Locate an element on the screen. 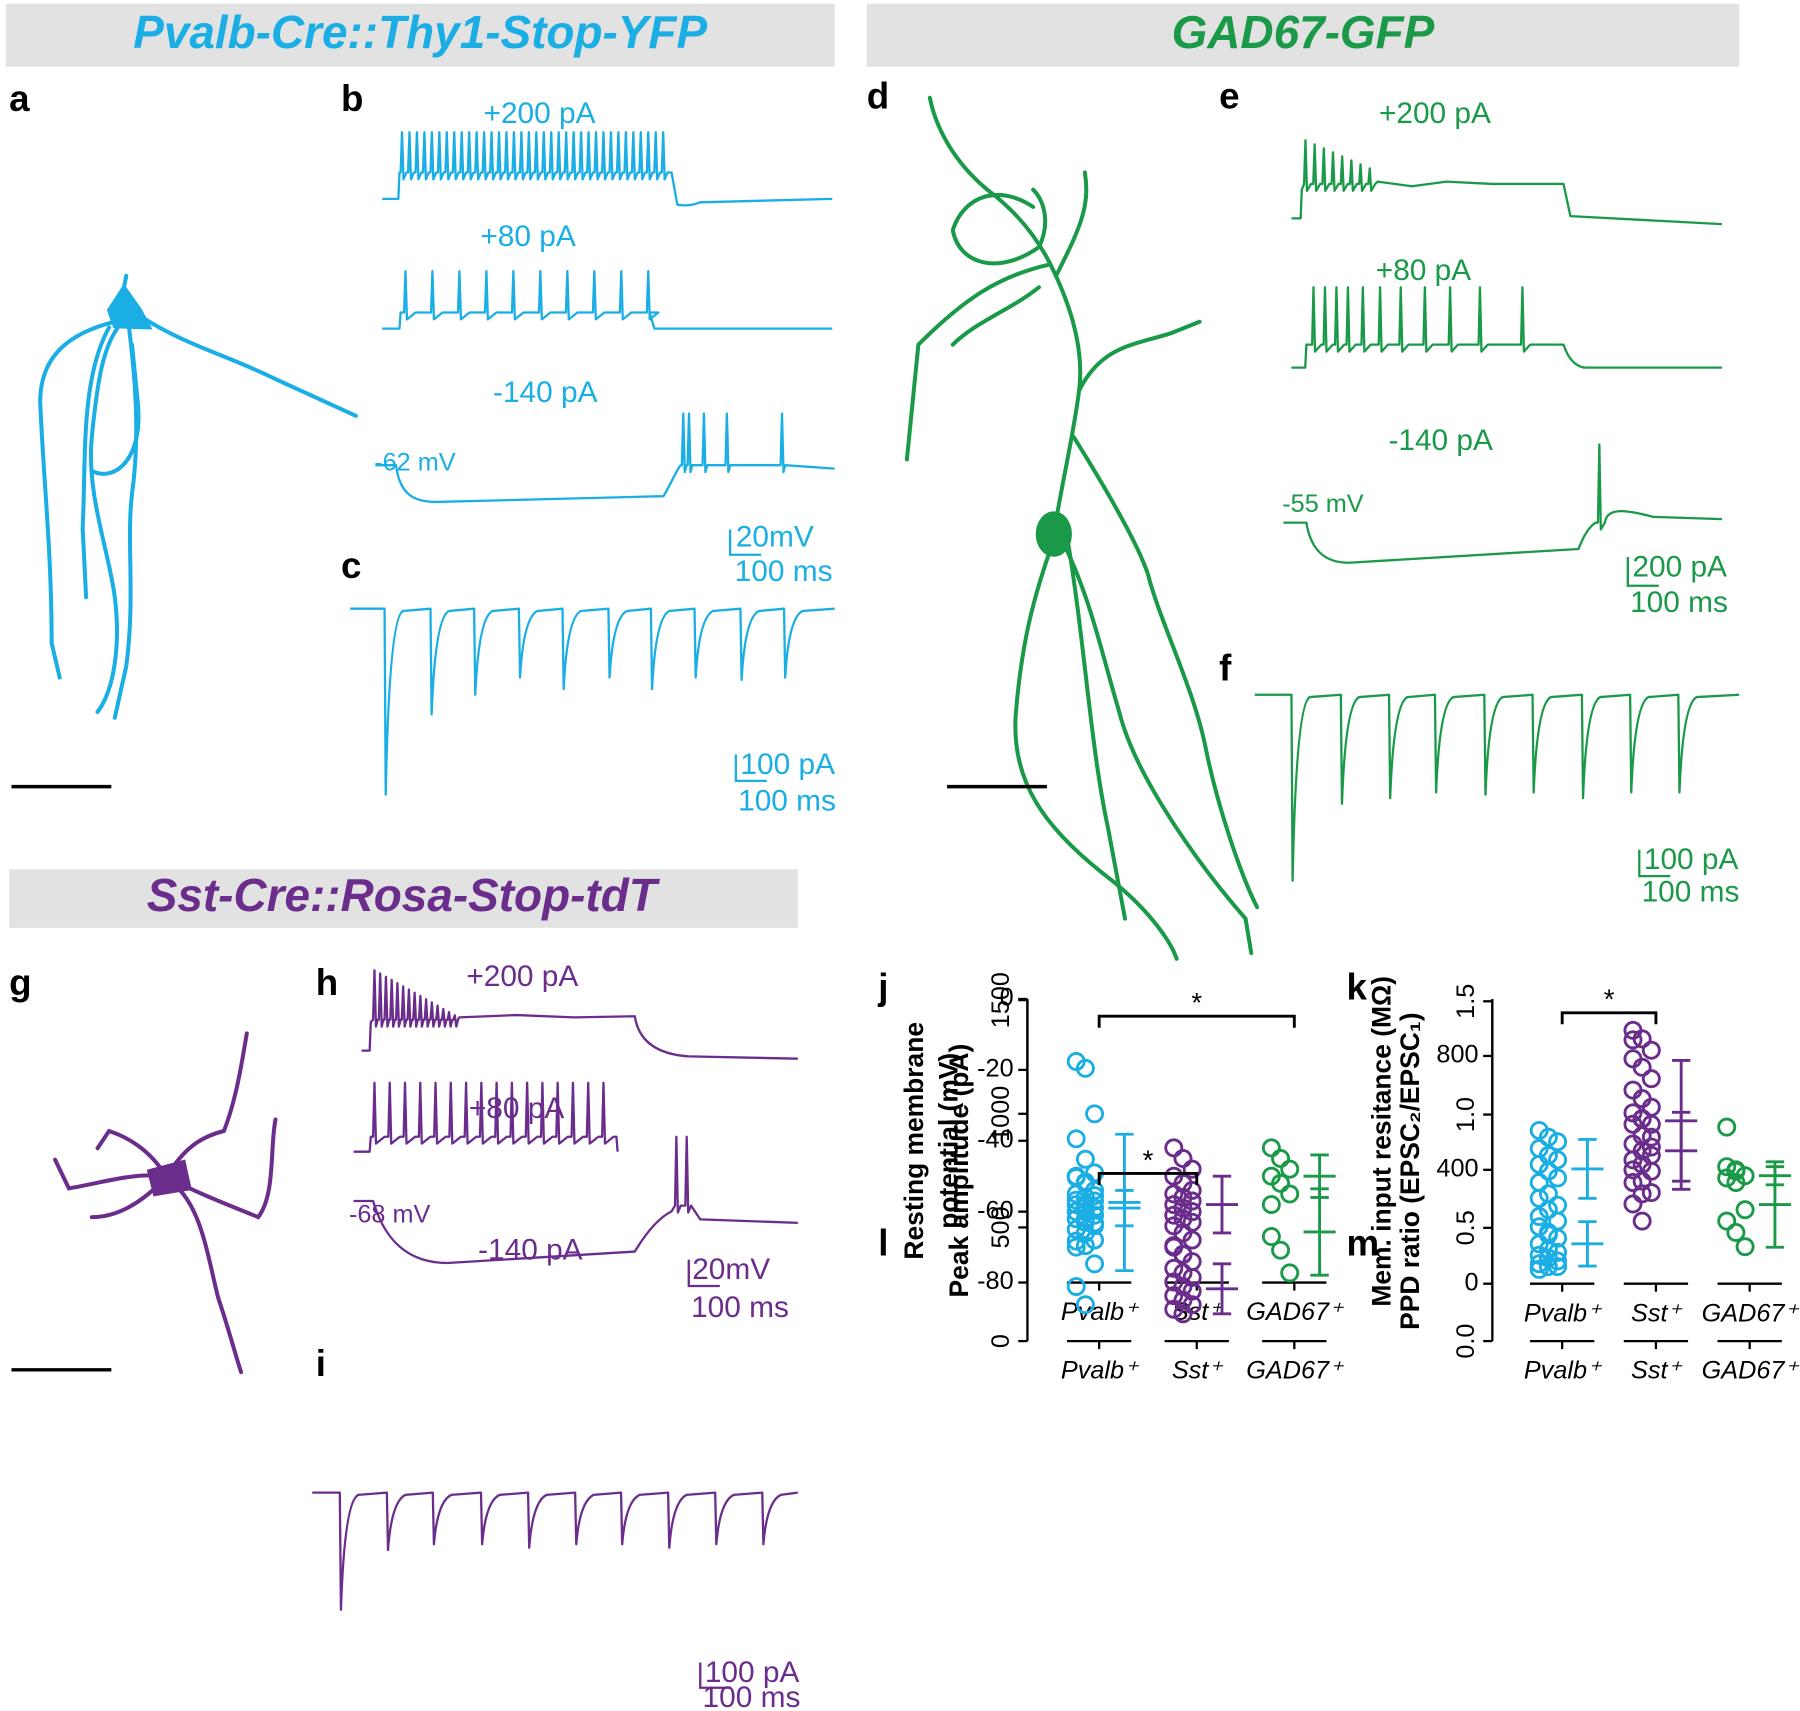  y-axis-label: Mem. input resitance (MΩ) is located at coordinates (1381, 1141).